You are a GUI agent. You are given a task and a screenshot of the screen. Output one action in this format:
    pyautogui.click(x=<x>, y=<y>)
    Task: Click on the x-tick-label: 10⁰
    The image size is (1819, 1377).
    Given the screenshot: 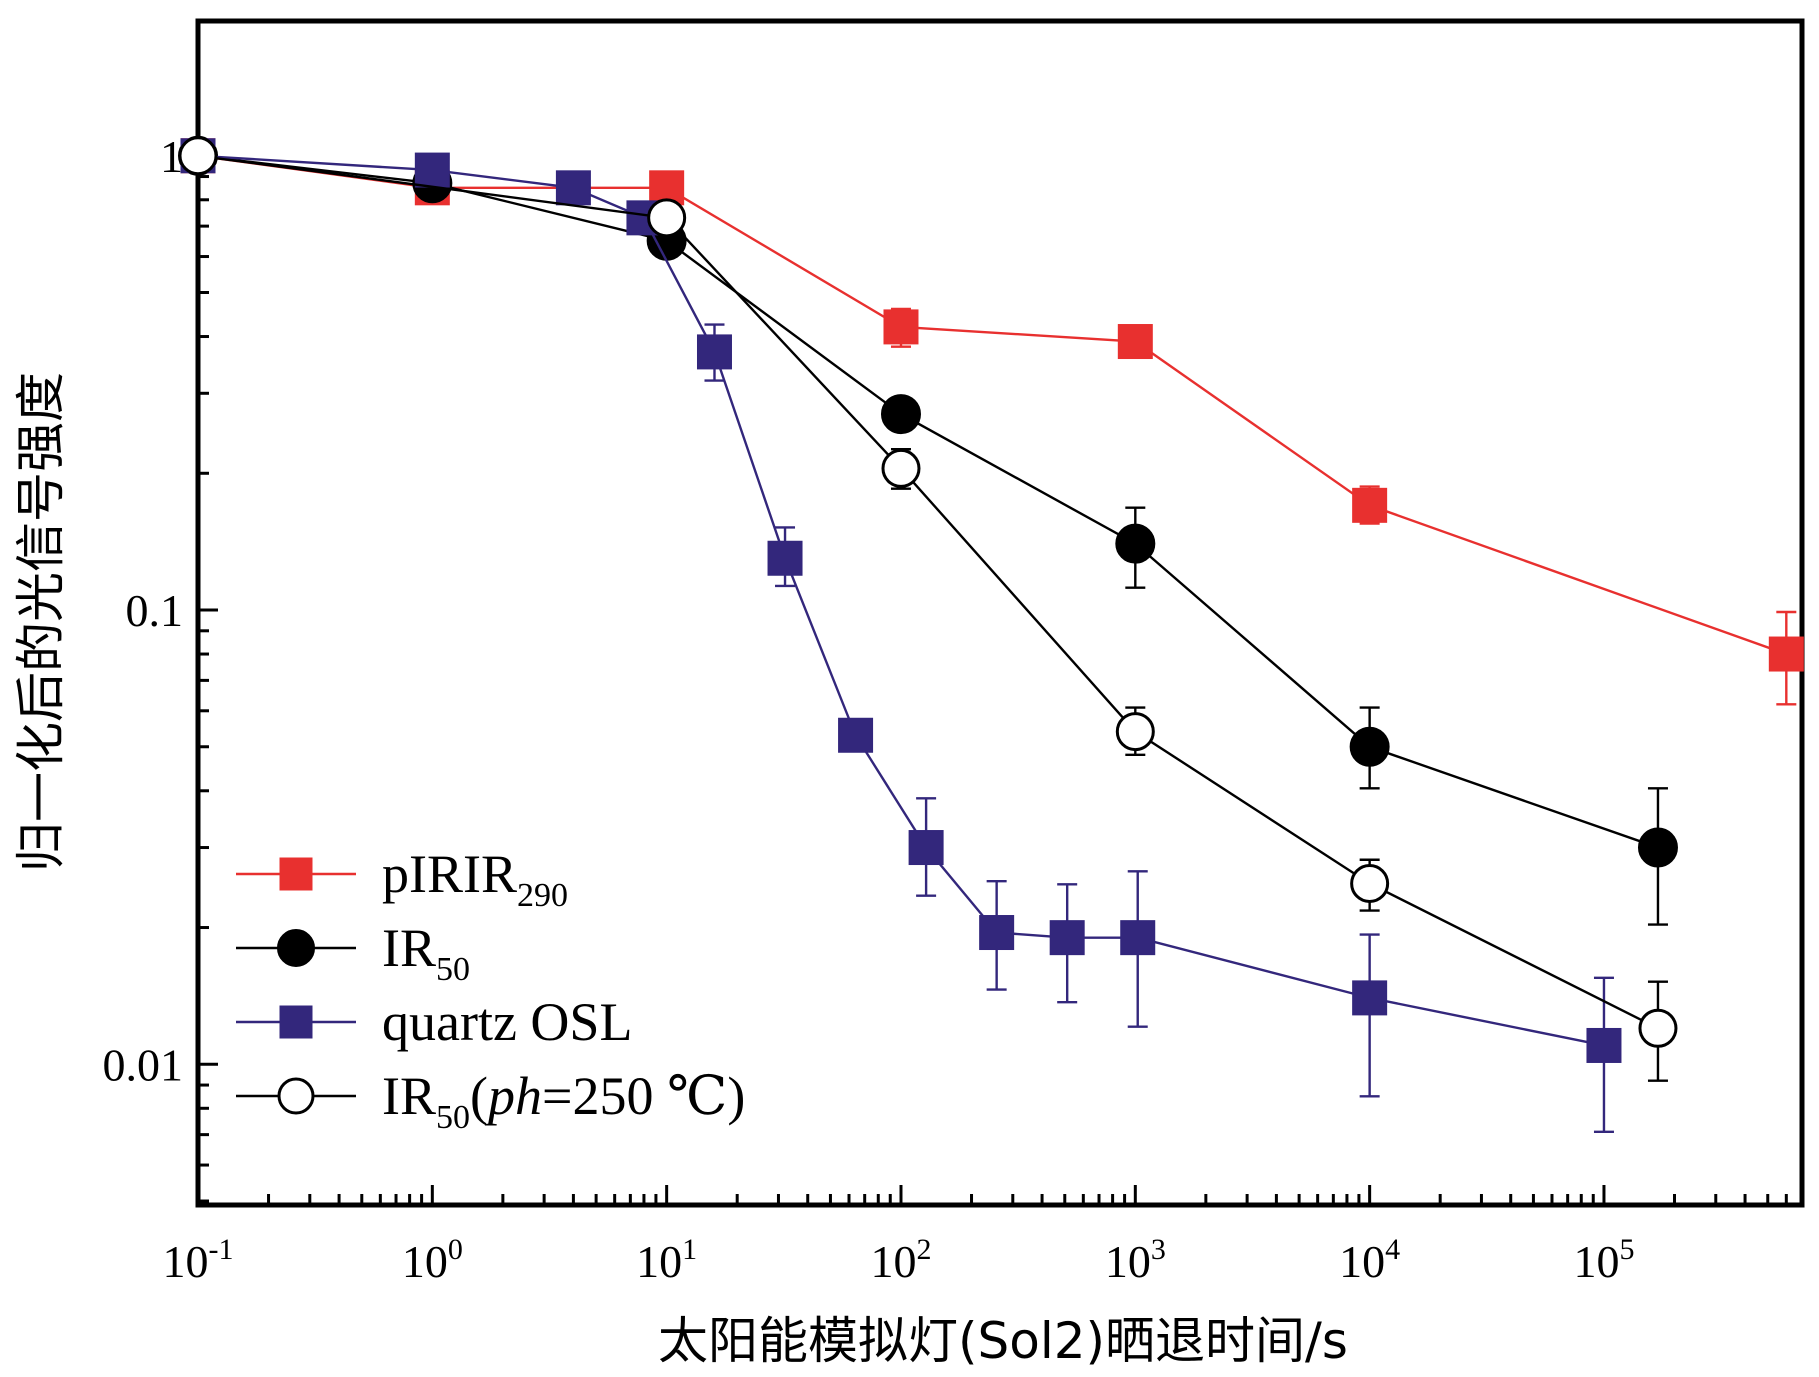 What is the action you would take?
    pyautogui.click(x=432, y=1260)
    